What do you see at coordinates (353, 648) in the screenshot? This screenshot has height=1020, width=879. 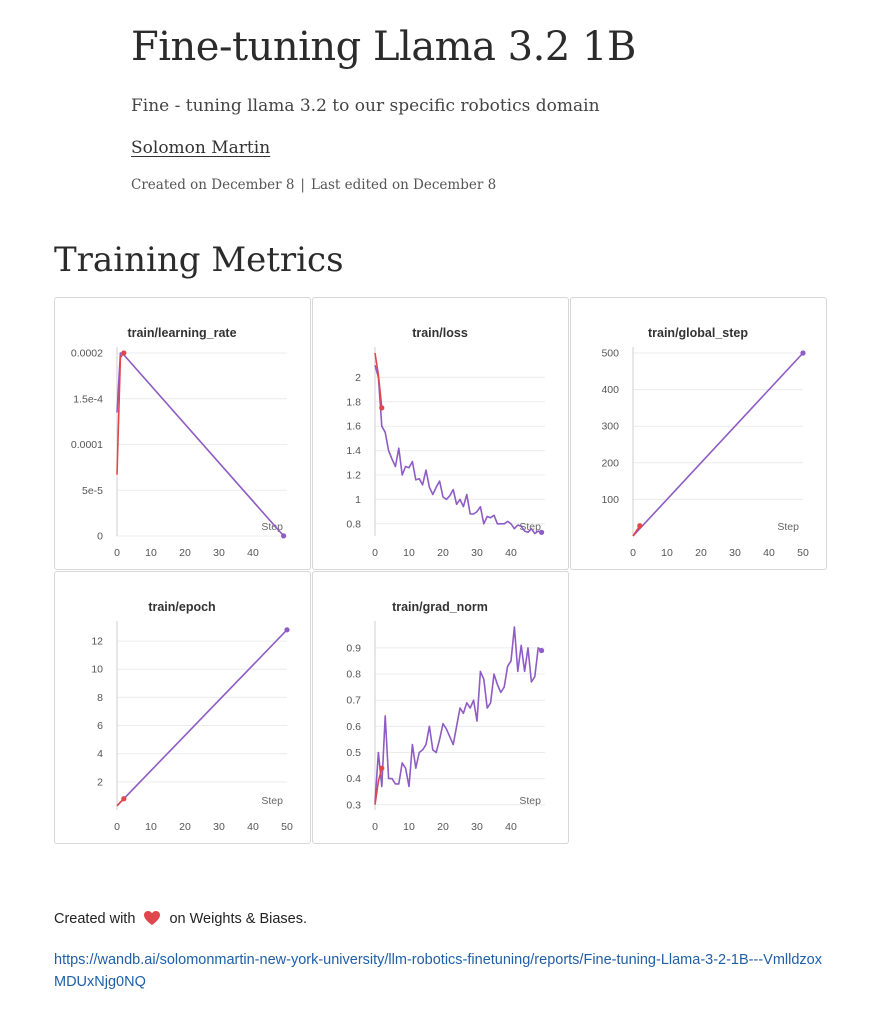 I see `y-tick-label: 0.9` at bounding box center [353, 648].